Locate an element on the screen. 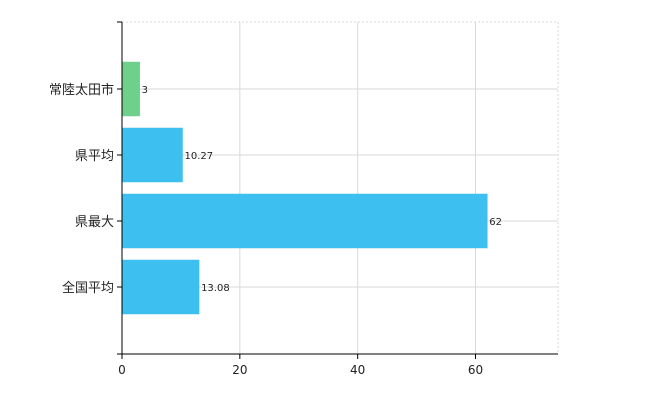  x-tick-label-1: 20 is located at coordinates (239, 370).